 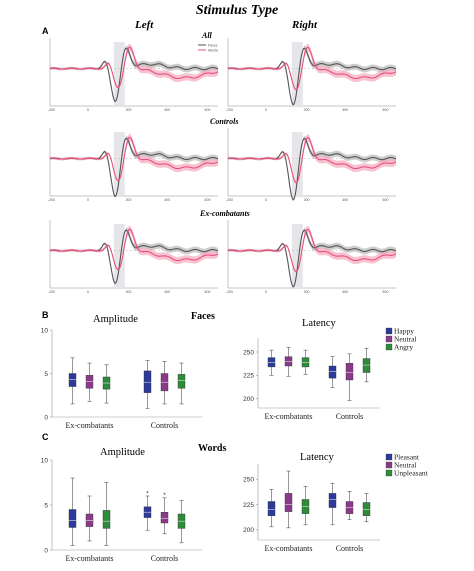 I want to click on column-label-left: Left, so click(x=144, y=25).